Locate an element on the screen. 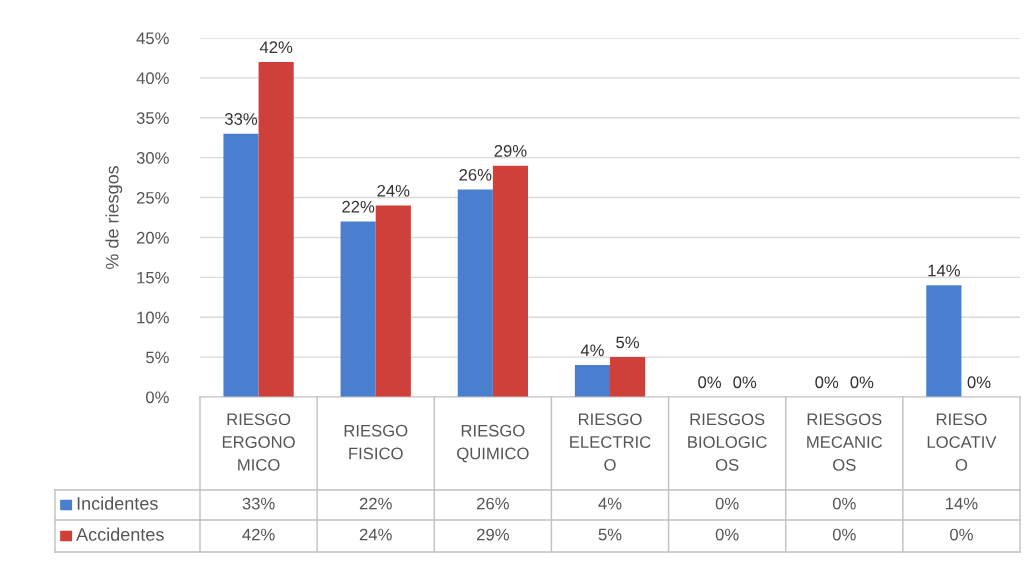 The height and width of the screenshot is (561, 1035). y-tick-label: 40% is located at coordinates (152, 78).